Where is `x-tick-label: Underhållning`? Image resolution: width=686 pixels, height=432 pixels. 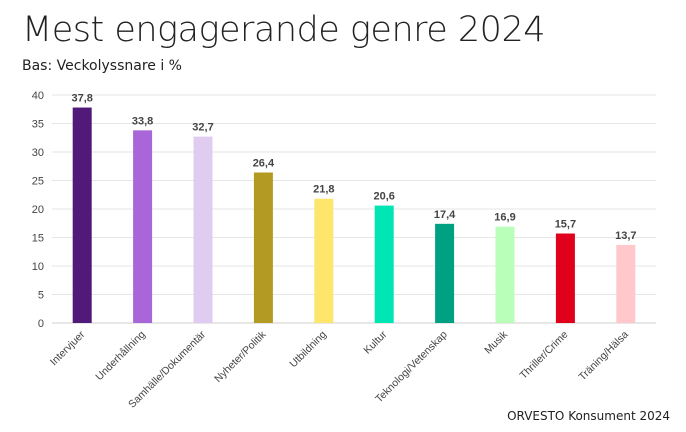
x-tick-label: Underhållning is located at coordinates (120, 356).